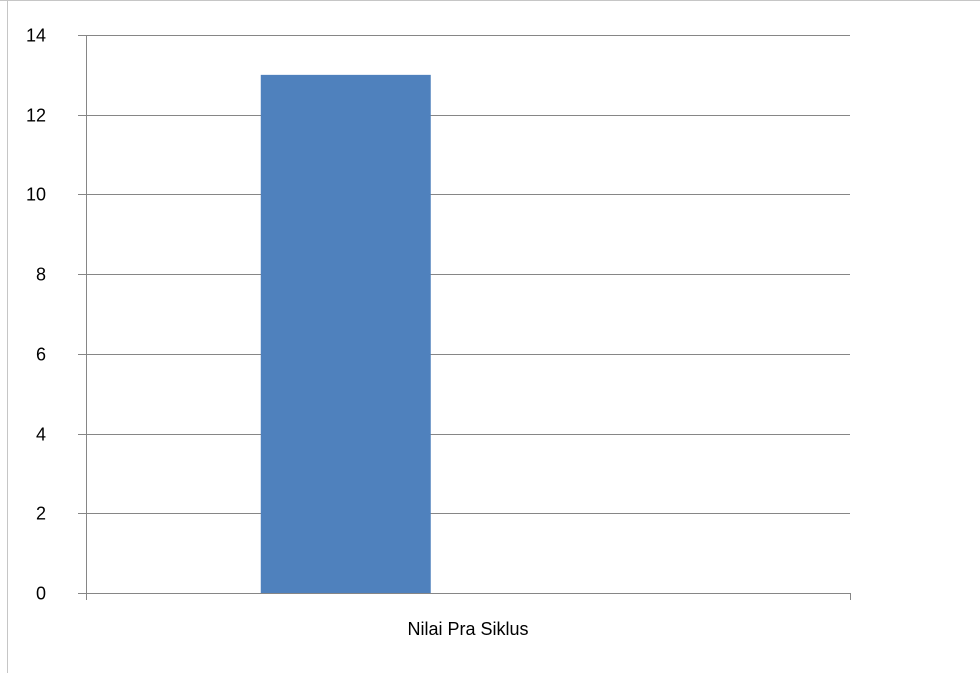 The height and width of the screenshot is (673, 980). Describe the element at coordinates (41, 275) in the screenshot. I see `y-tick-label: 8` at that location.